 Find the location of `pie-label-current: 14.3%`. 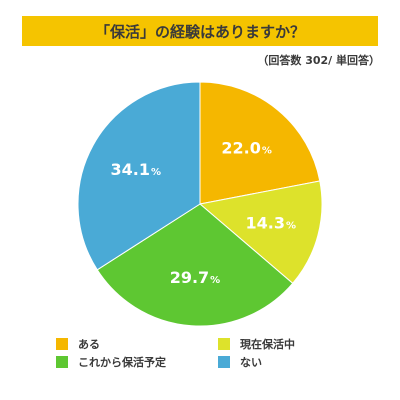

pie-label-current: 14.3% is located at coordinates (271, 223).